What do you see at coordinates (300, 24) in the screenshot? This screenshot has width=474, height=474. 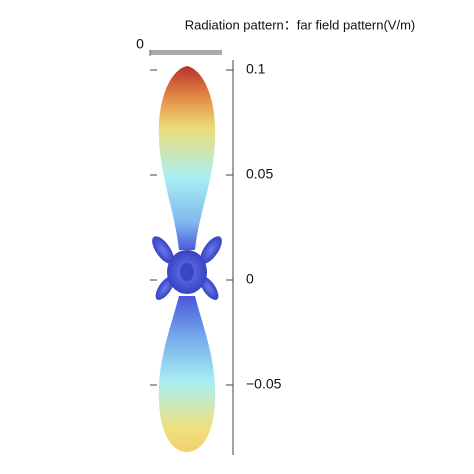 I see `chart-title: Radiation pattern：far field pattern(V/m)` at bounding box center [300, 24].